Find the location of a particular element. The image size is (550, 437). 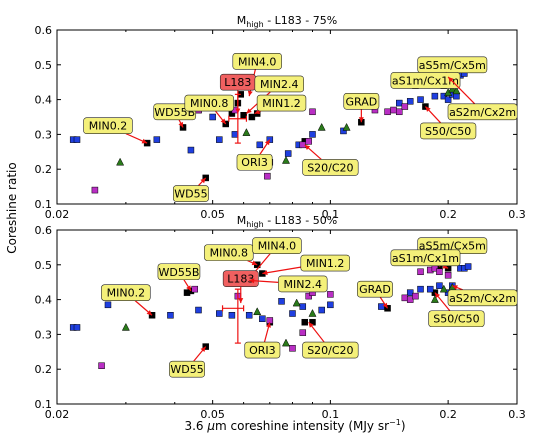

annotation-label: L183 is located at coordinates (240, 279).